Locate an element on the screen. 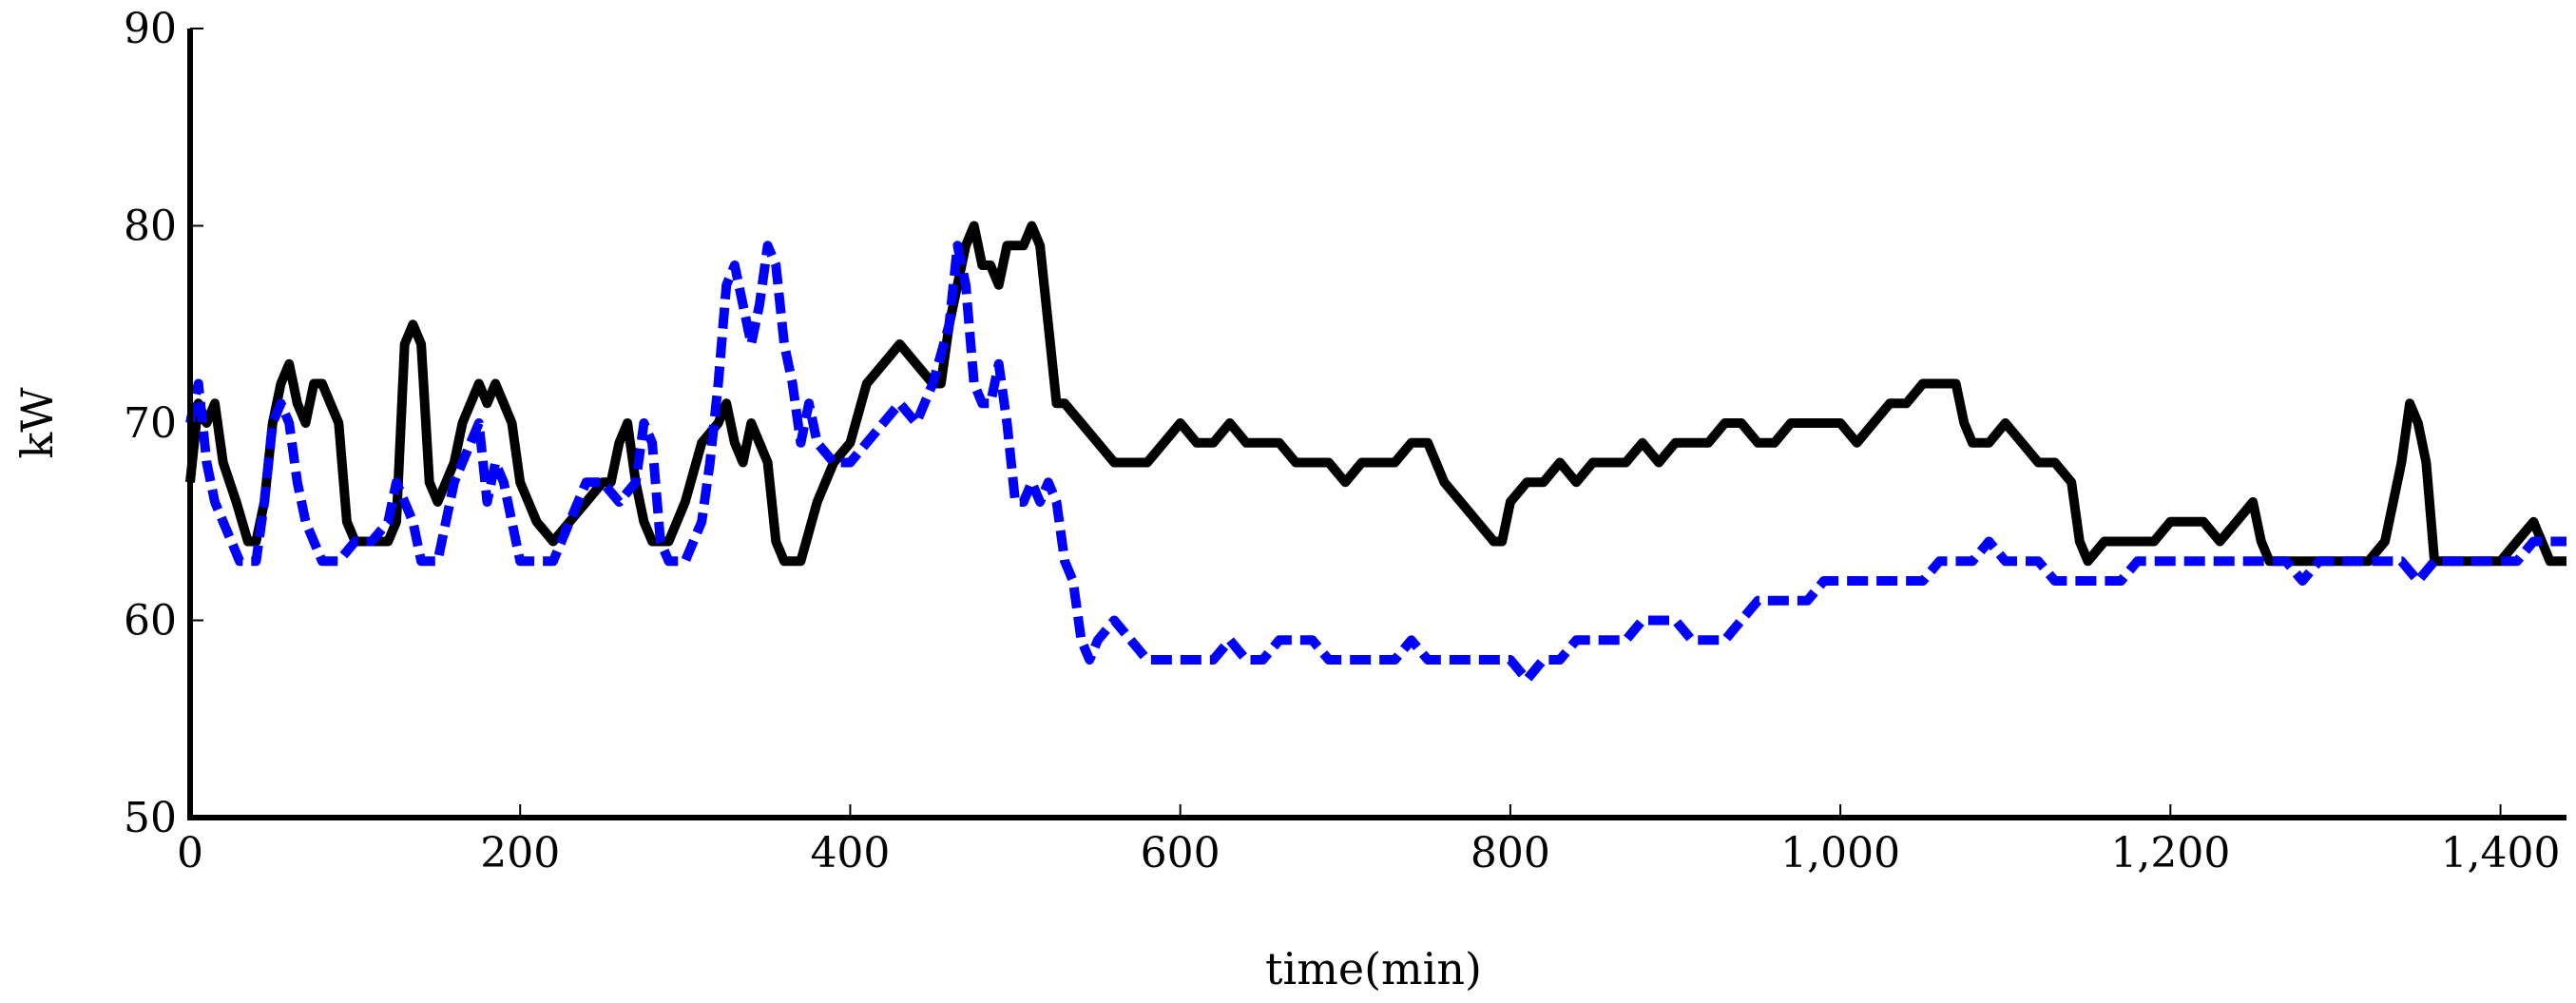  x-ticks: 0 200 400 600 800 1,000 1,200 1,400 is located at coordinates (1369, 841).